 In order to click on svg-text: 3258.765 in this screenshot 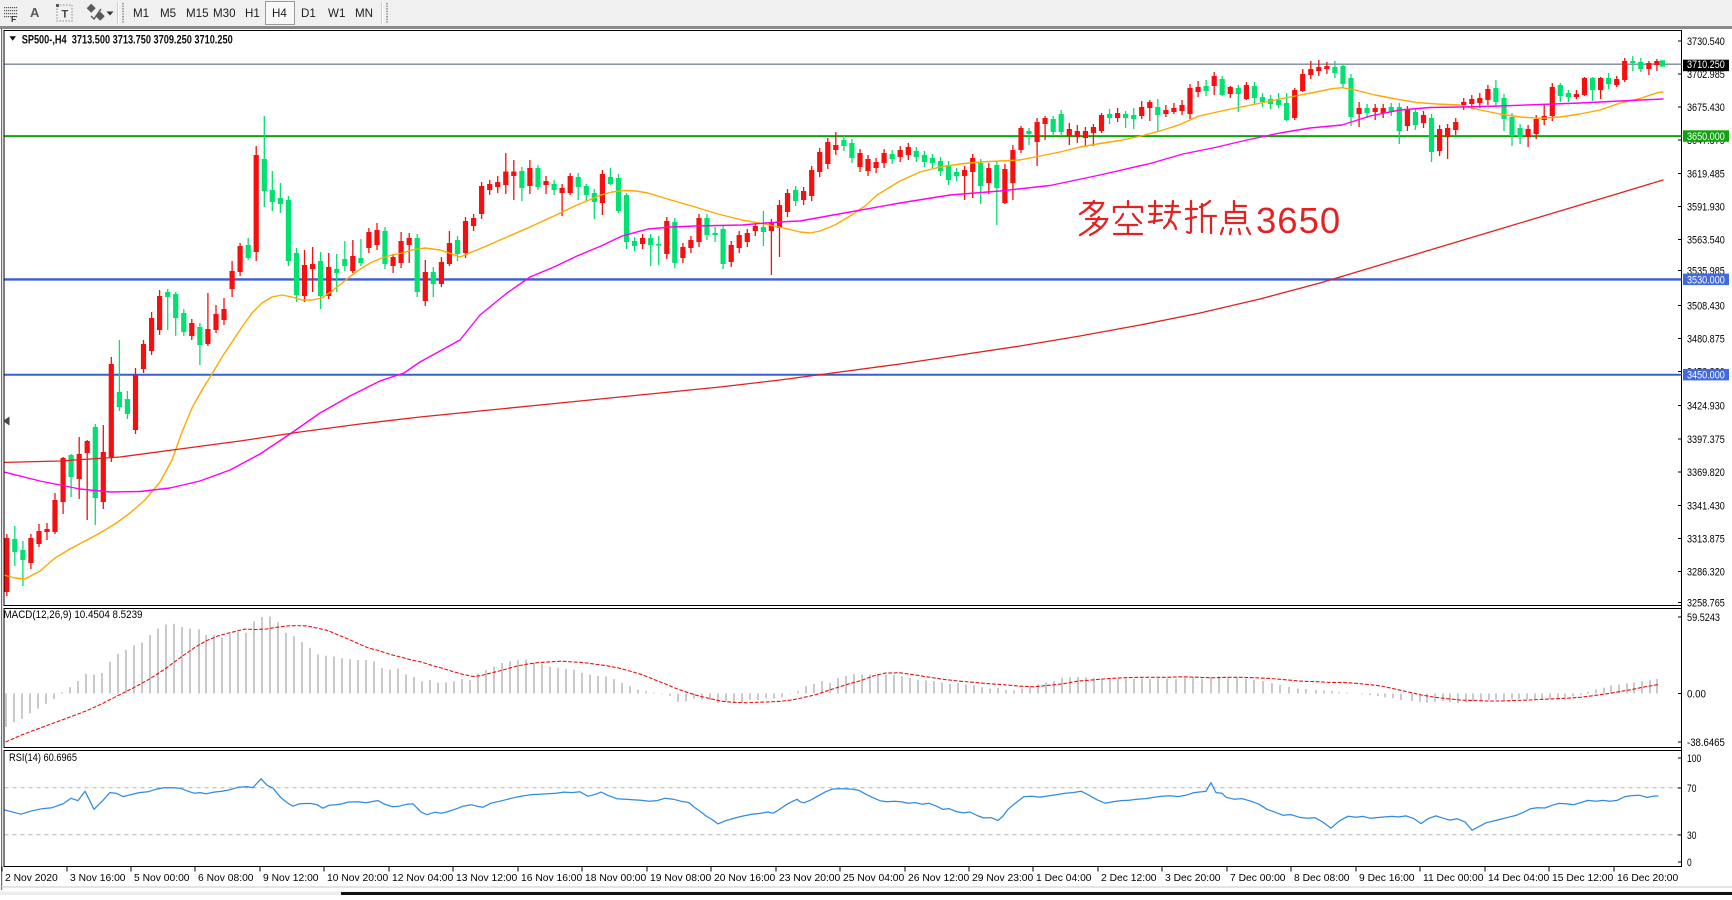, I will do `click(1706, 604)`.